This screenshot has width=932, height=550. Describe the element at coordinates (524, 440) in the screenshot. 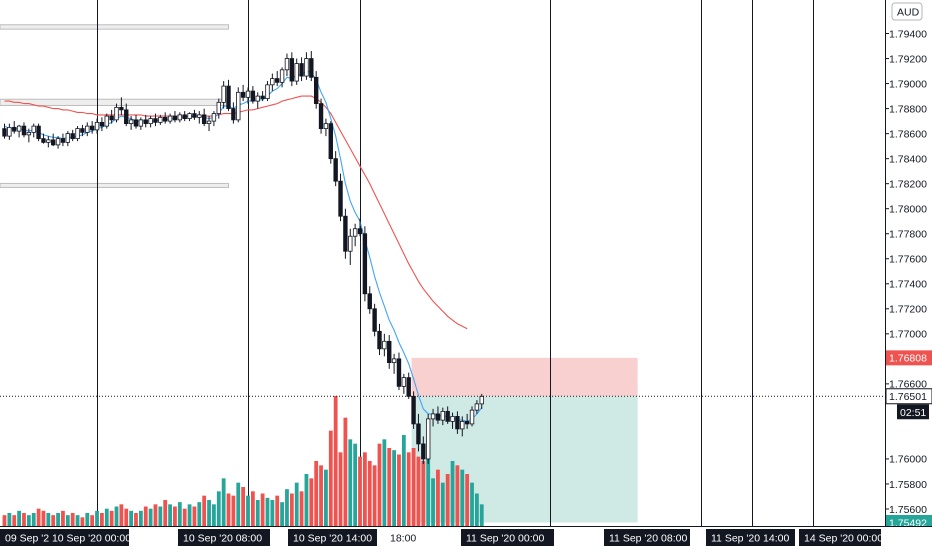

I see `position-tool-zones` at that location.